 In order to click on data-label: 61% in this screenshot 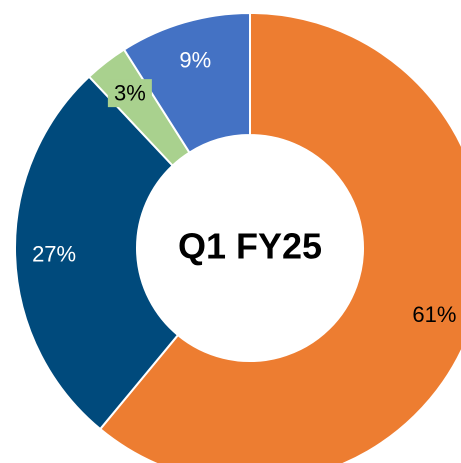, I will do `click(434, 314)`.